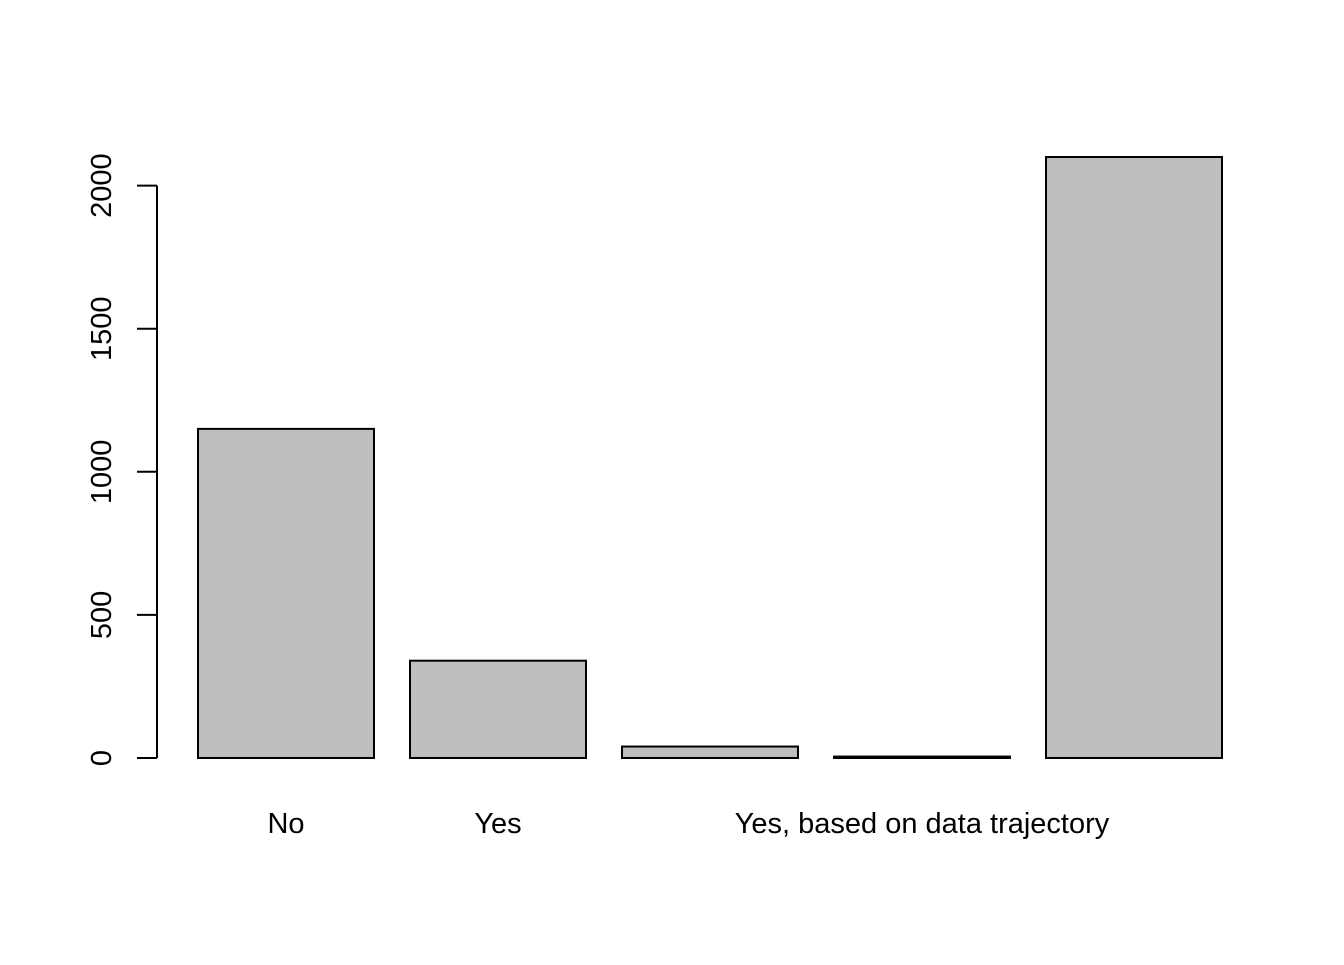  What do you see at coordinates (102, 328) in the screenshot?
I see `y-tick-label: 1500` at bounding box center [102, 328].